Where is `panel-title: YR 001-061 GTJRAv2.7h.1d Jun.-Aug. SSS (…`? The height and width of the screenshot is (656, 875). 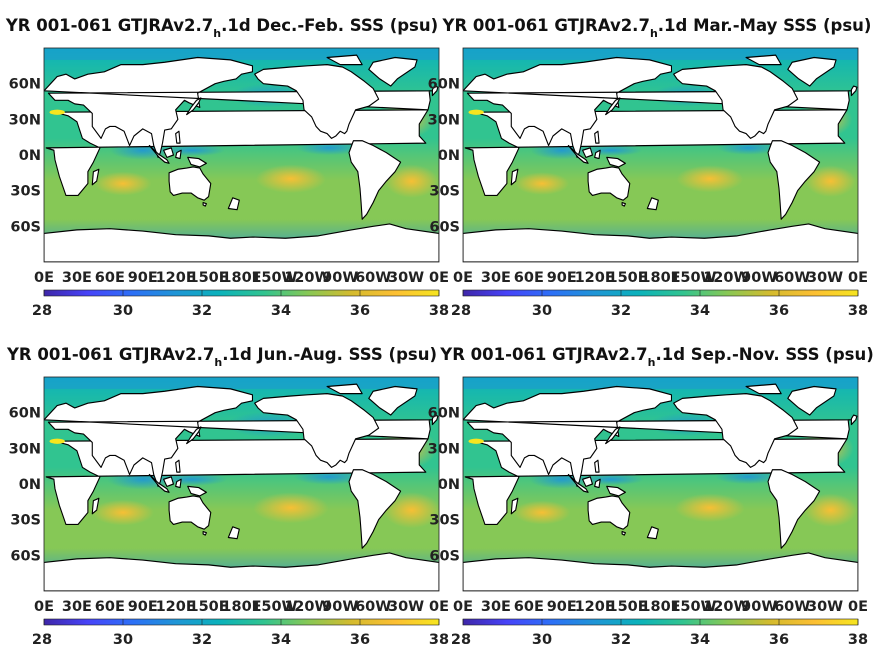
panel-title: YR 001-061 GTJRAv2.7h.1d Jun.-Aug. SSS (… is located at coordinates (221, 357).